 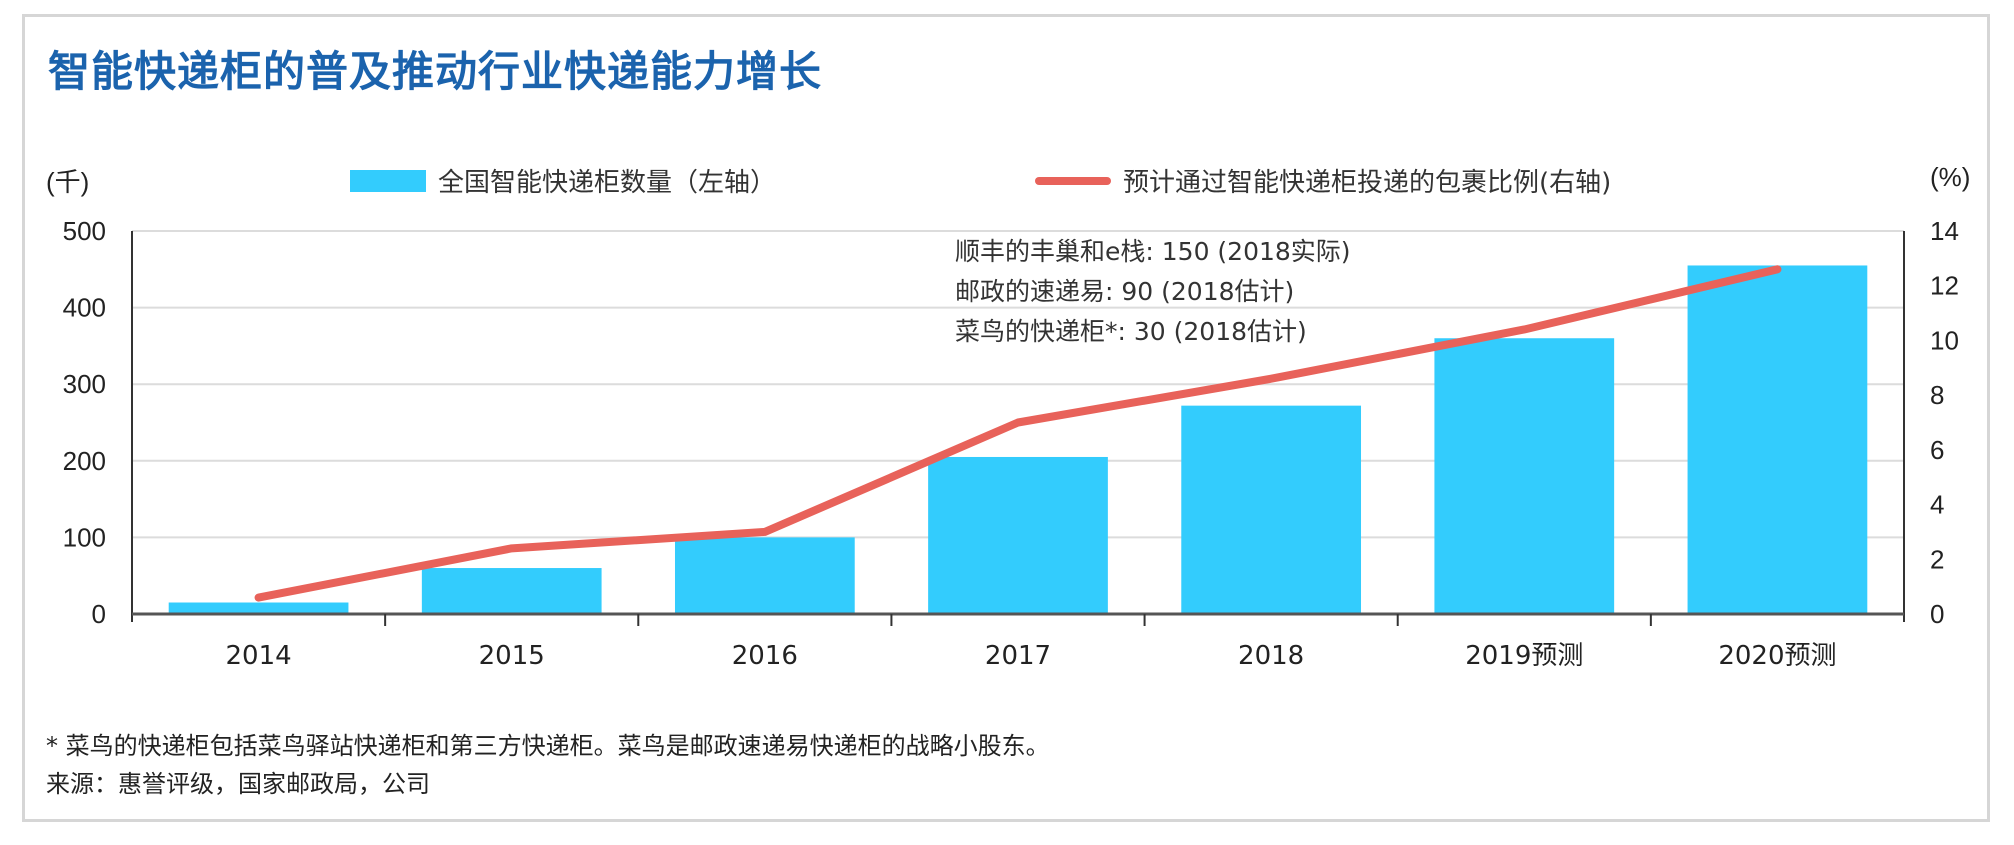 What do you see at coordinates (1073, 180) in the screenshot?
I see `legend-line-swatch` at bounding box center [1073, 180].